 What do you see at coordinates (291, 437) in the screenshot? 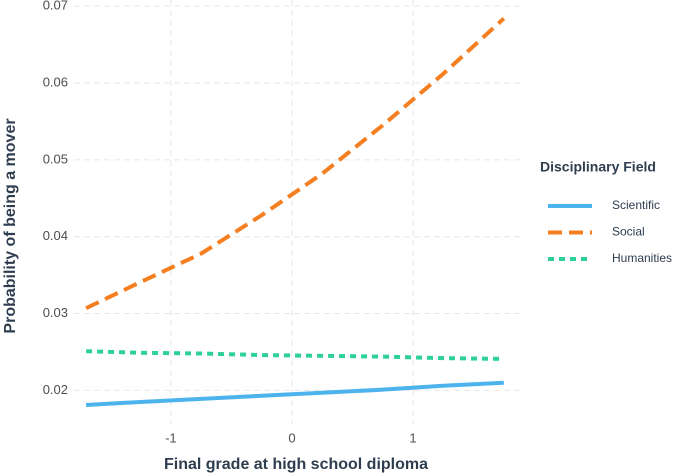
I see `x-tick-label: 0` at bounding box center [291, 437].